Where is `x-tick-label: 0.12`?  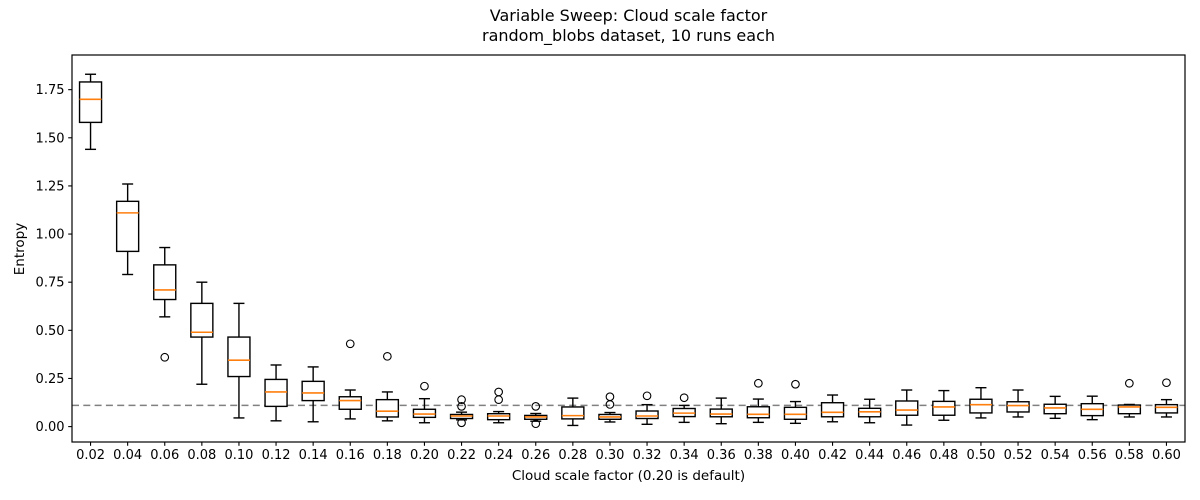
x-tick-label: 0.12 is located at coordinates (276, 455).